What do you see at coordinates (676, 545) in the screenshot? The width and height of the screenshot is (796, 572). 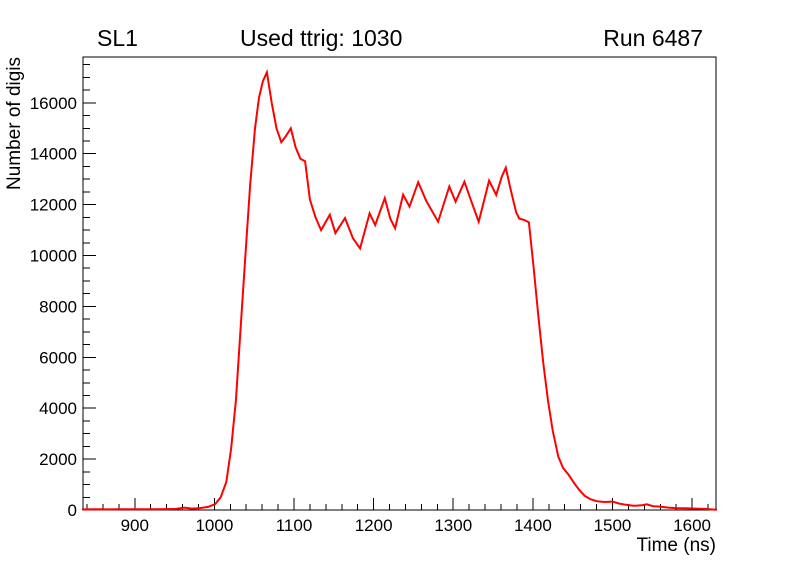 I see `x-axis-title: Time (ns)` at bounding box center [676, 545].